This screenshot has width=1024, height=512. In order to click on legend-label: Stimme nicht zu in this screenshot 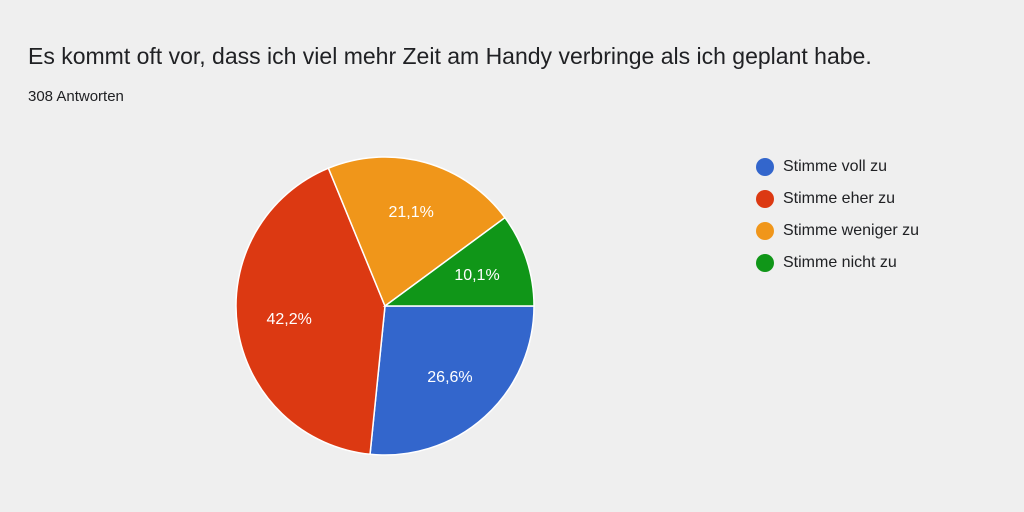, I will do `click(840, 262)`.